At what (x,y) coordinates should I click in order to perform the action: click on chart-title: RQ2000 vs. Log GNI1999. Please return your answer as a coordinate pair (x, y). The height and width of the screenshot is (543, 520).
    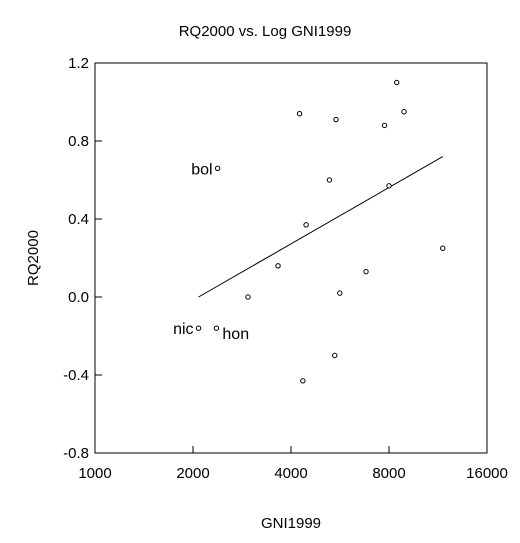
    Looking at the image, I should click on (265, 31).